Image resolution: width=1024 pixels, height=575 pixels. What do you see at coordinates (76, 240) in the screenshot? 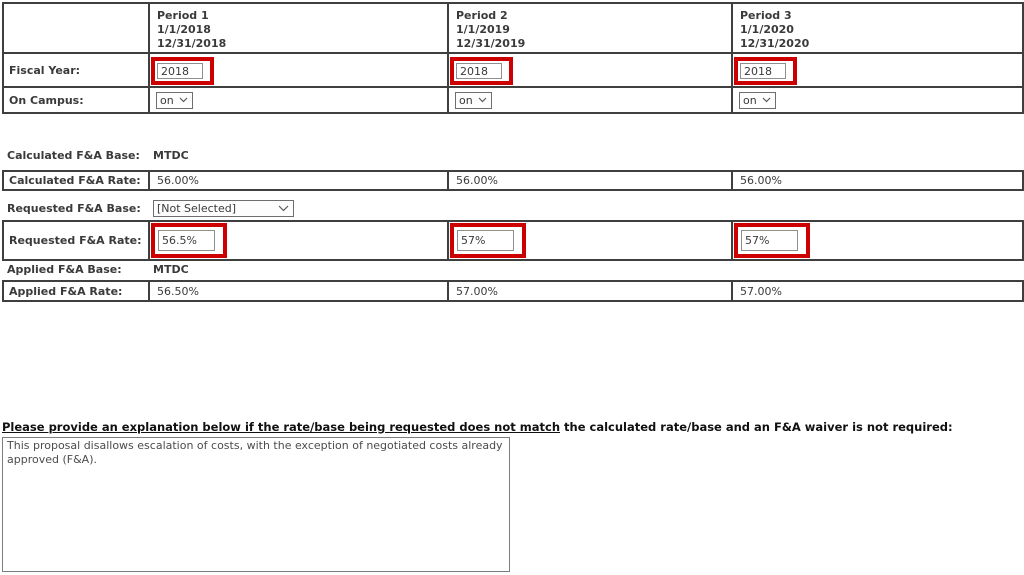
I see `requested-rate-label: Requested F&A Rate:` at bounding box center [76, 240].